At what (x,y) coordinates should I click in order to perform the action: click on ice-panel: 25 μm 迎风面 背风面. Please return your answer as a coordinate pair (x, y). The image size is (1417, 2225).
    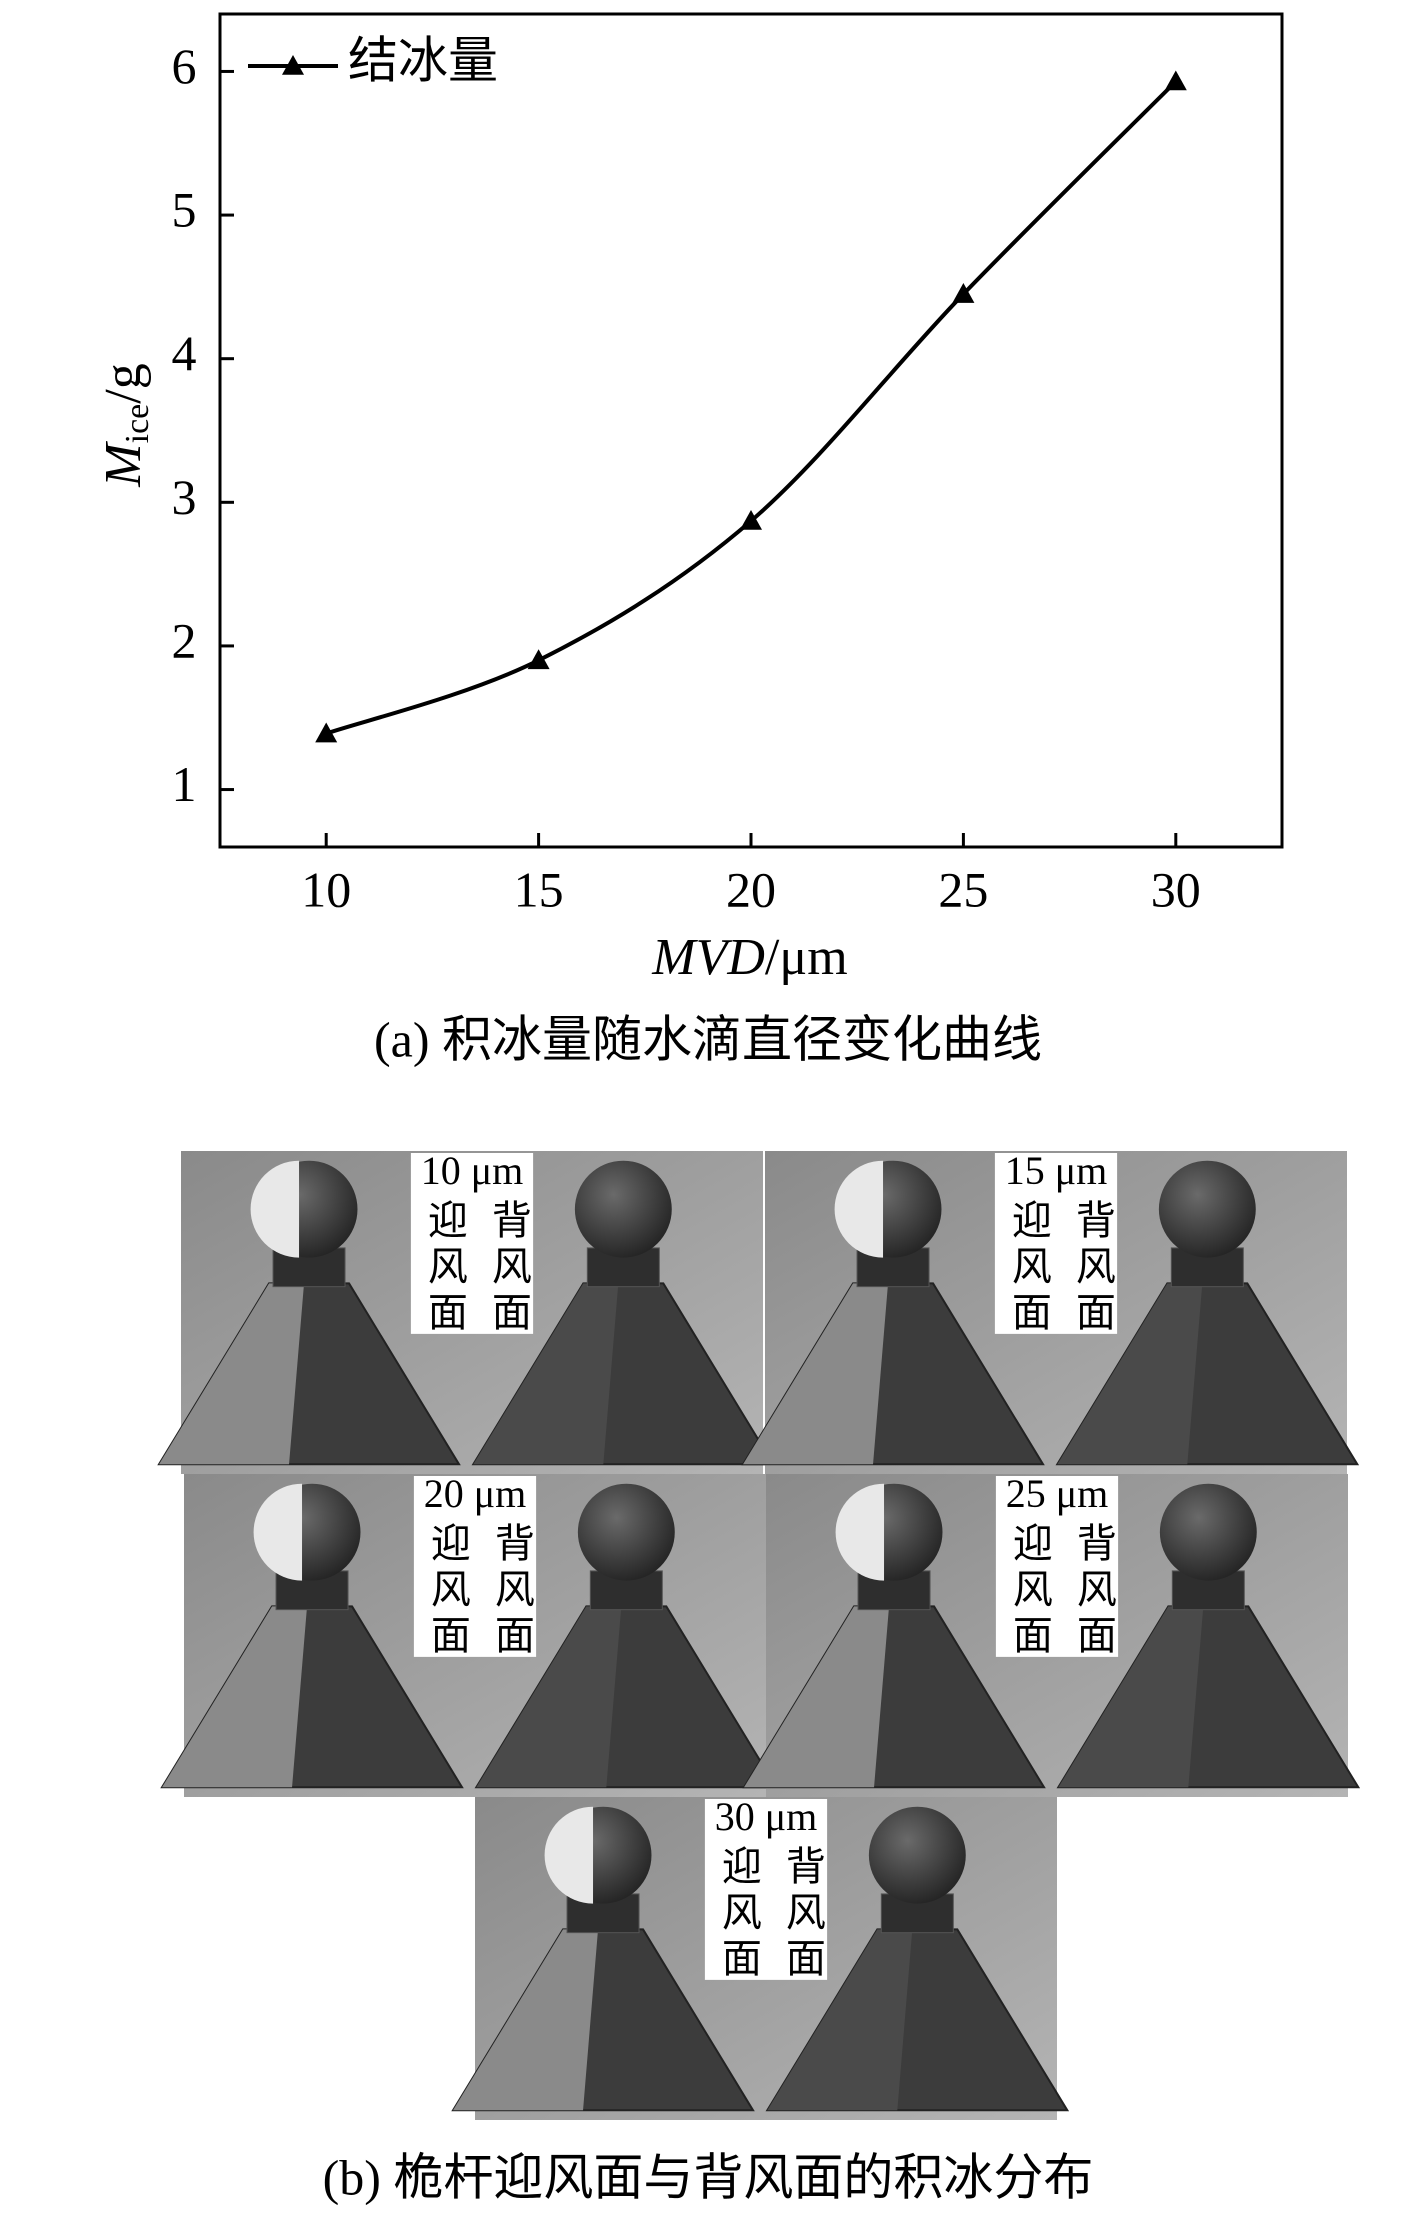
    Looking at the image, I should click on (1051, 1634).